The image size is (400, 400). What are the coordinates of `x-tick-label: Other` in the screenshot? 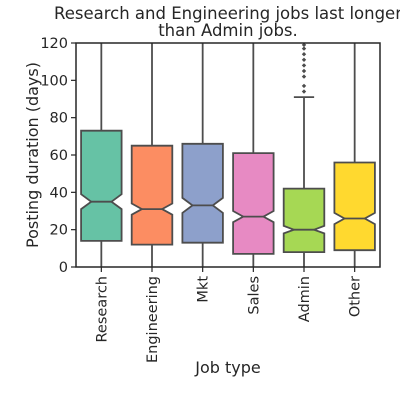 It's located at (356, 296).